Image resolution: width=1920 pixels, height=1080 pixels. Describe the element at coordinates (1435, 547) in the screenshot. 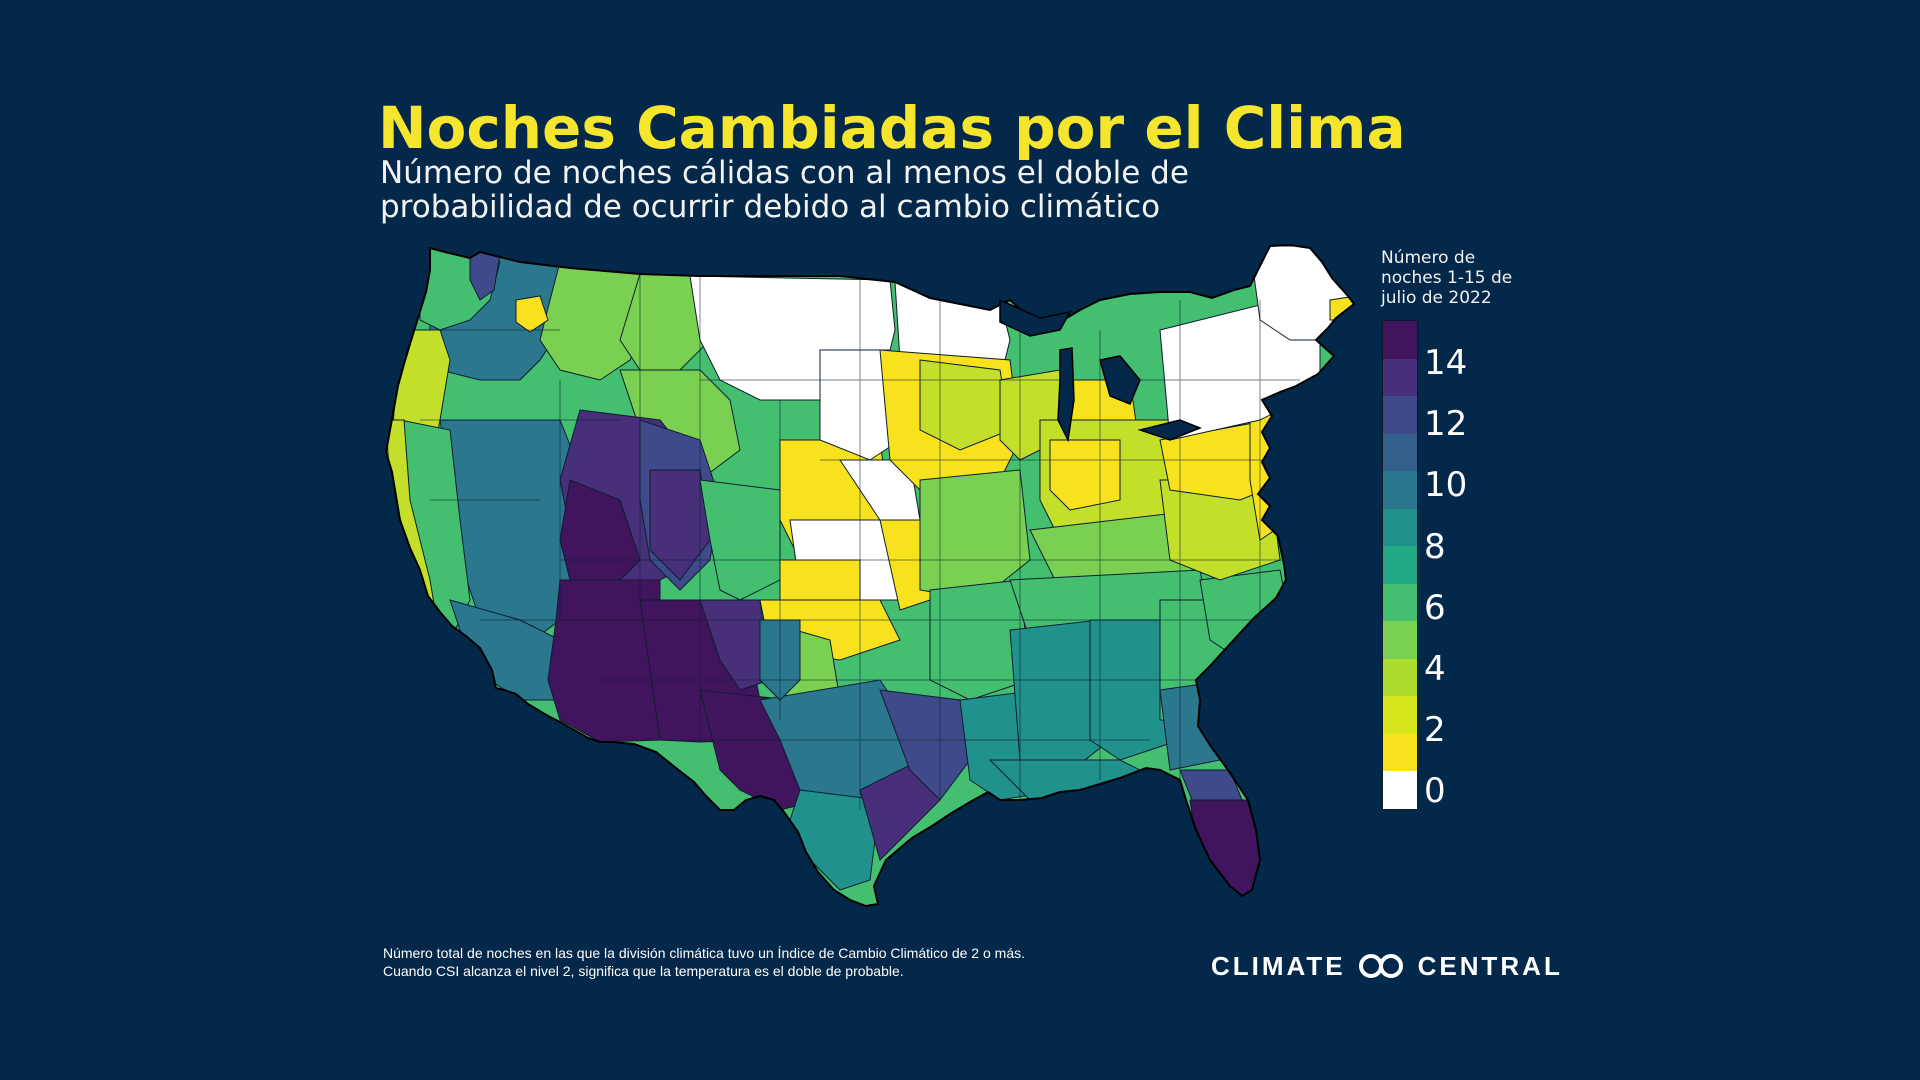

I see `legend-label-8: 8` at that location.